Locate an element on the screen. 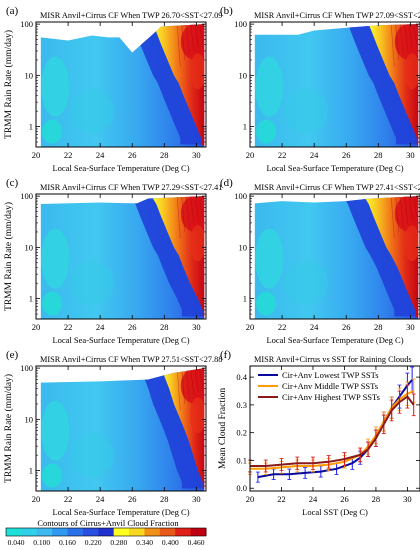 This screenshot has height=550, width=420. y-axis-label: TRMM Rain Rate (mm/day) is located at coordinates (8, 84).